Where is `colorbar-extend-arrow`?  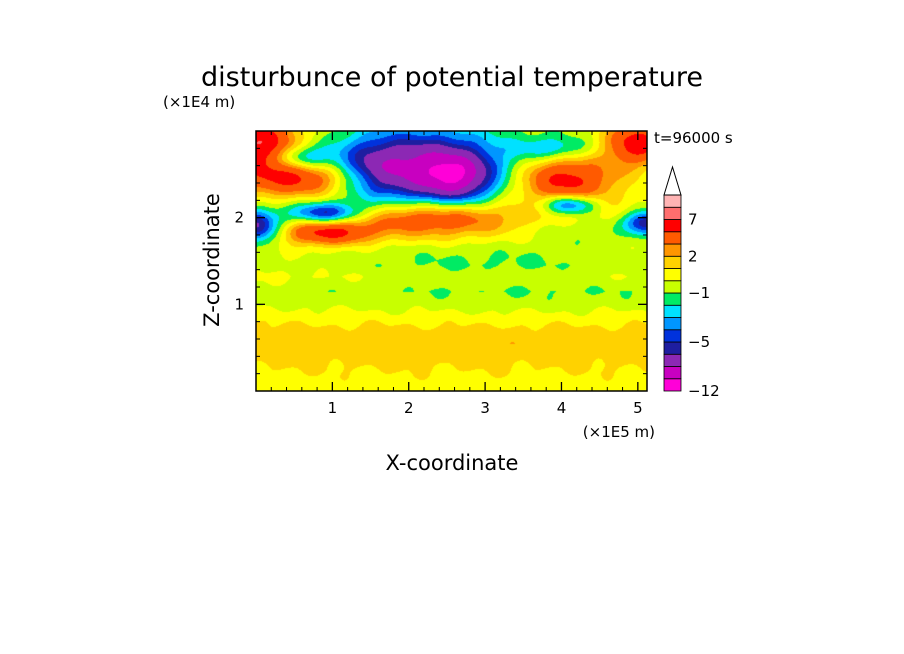
colorbar-extend-arrow is located at coordinates (672, 180).